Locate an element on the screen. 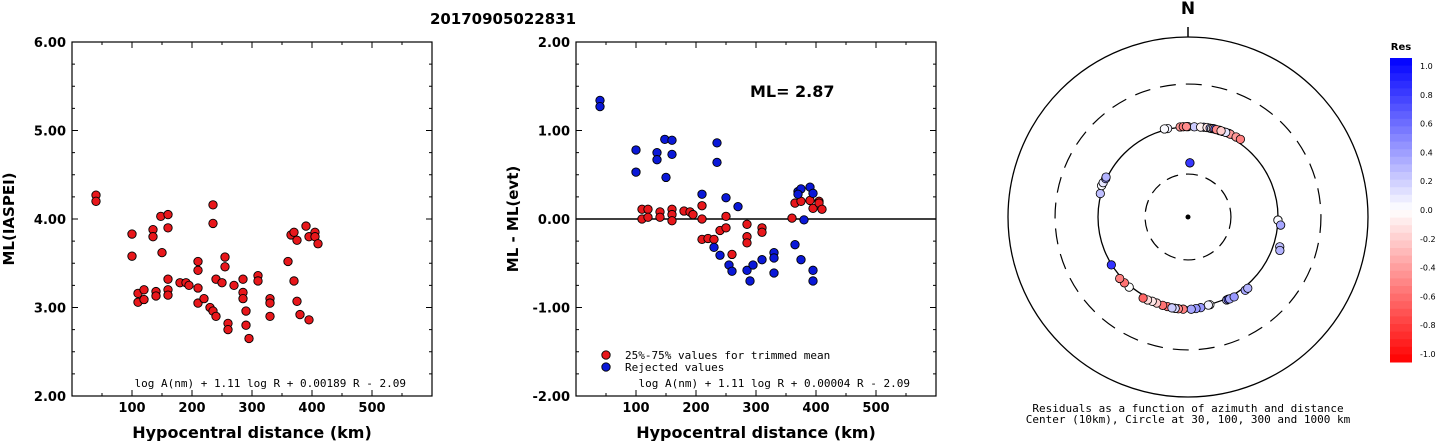 The width and height of the screenshot is (1437, 441). legend-marker is located at coordinates (606, 355).